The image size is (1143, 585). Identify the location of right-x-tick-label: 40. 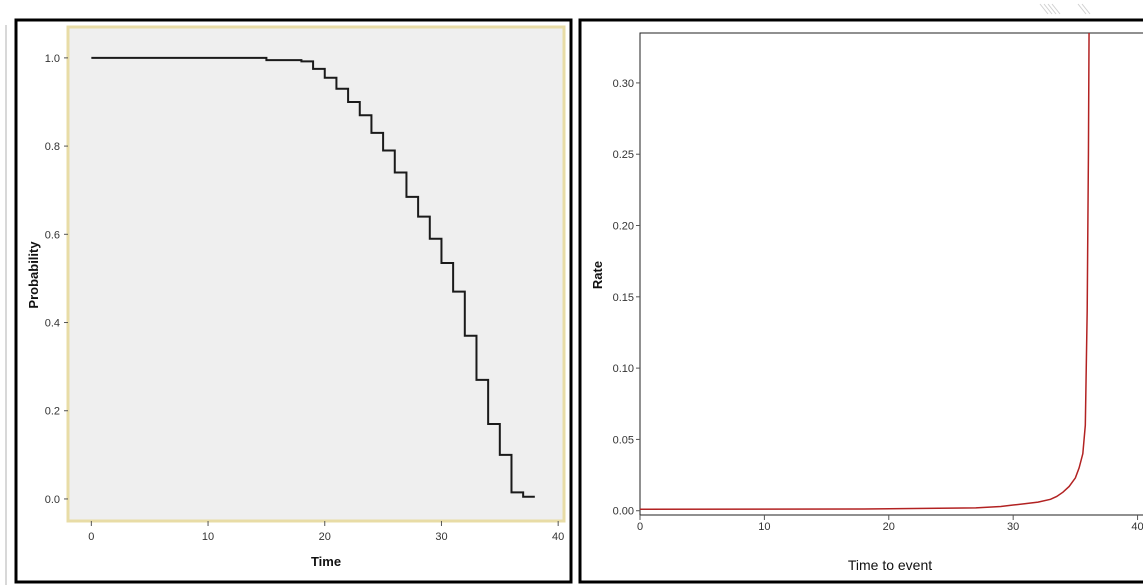
(1137, 527).